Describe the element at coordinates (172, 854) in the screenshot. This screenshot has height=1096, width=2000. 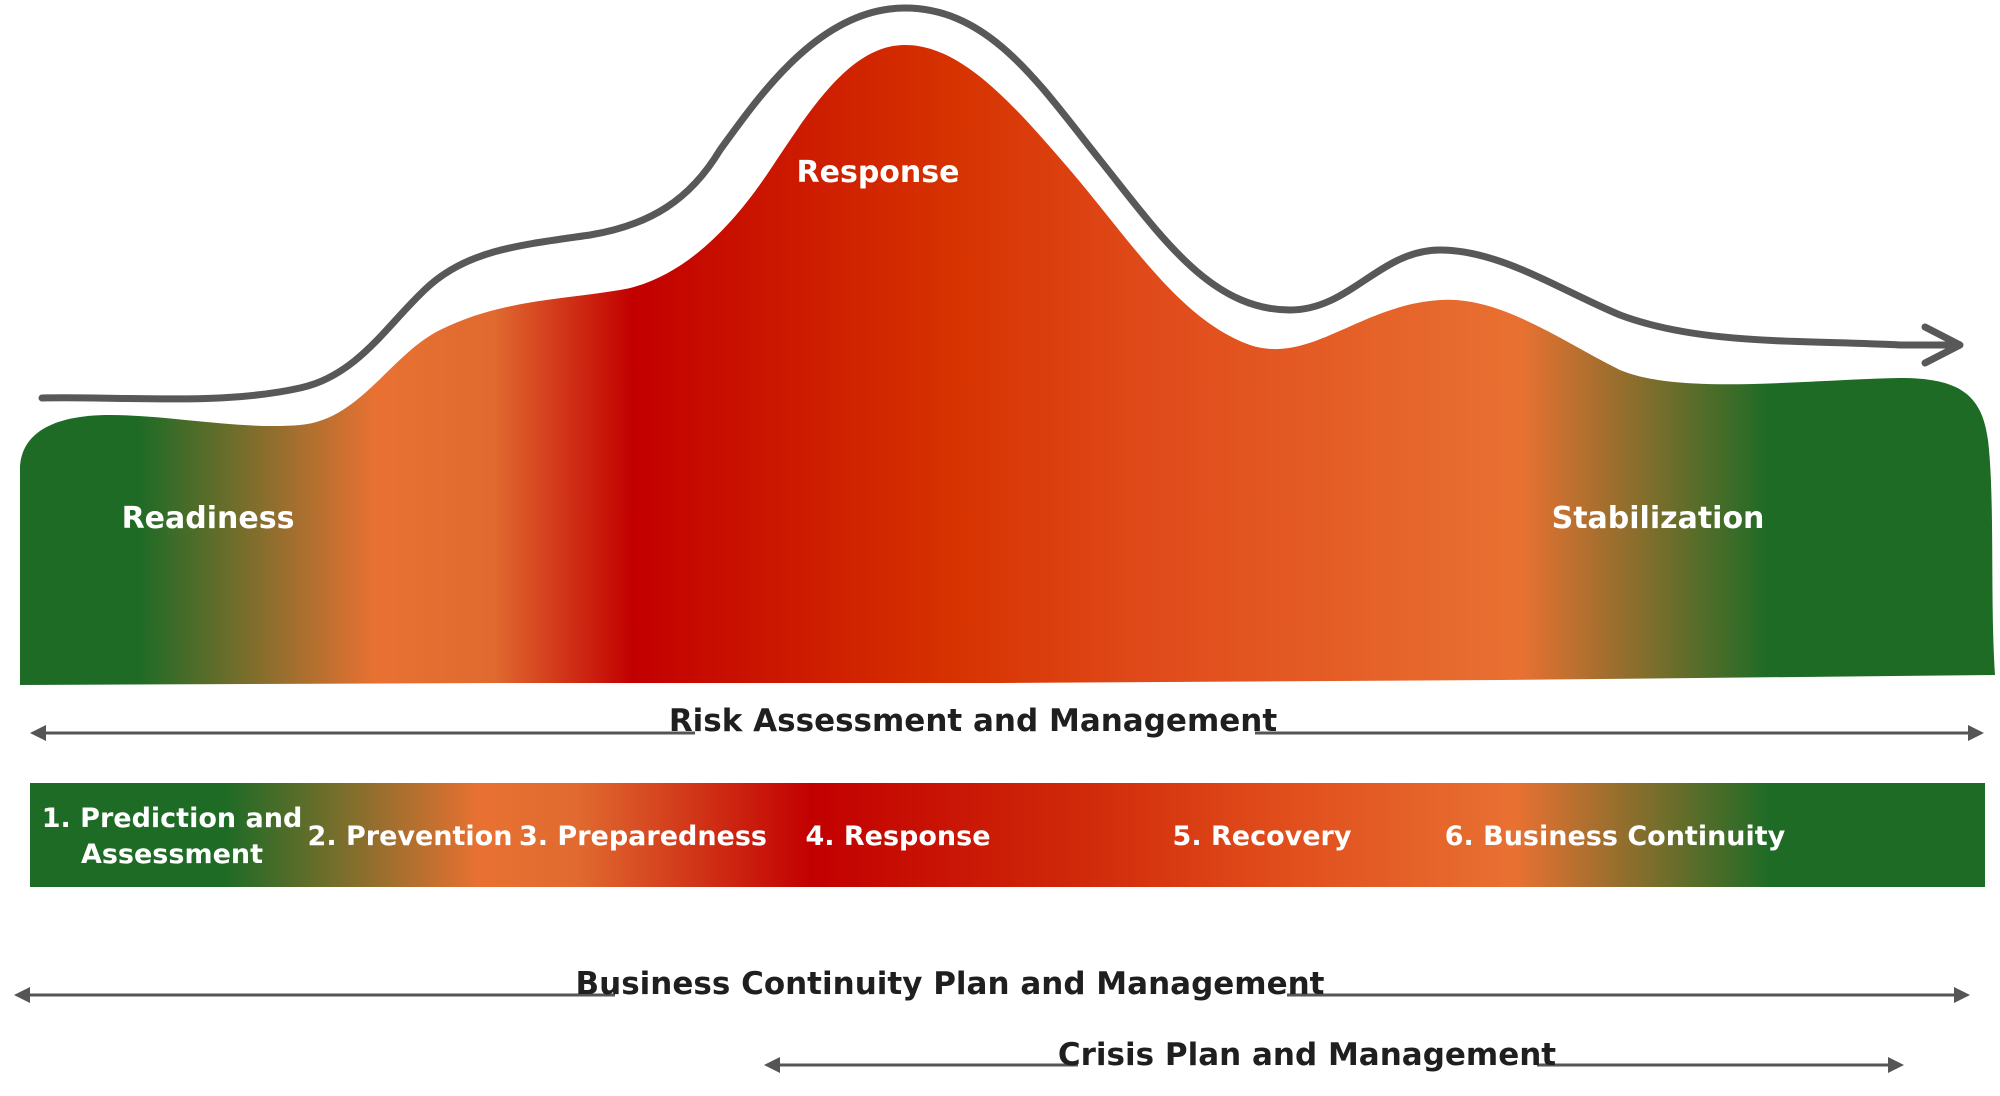
I see `phase-prediction-assessment-line2: Assessment` at that location.